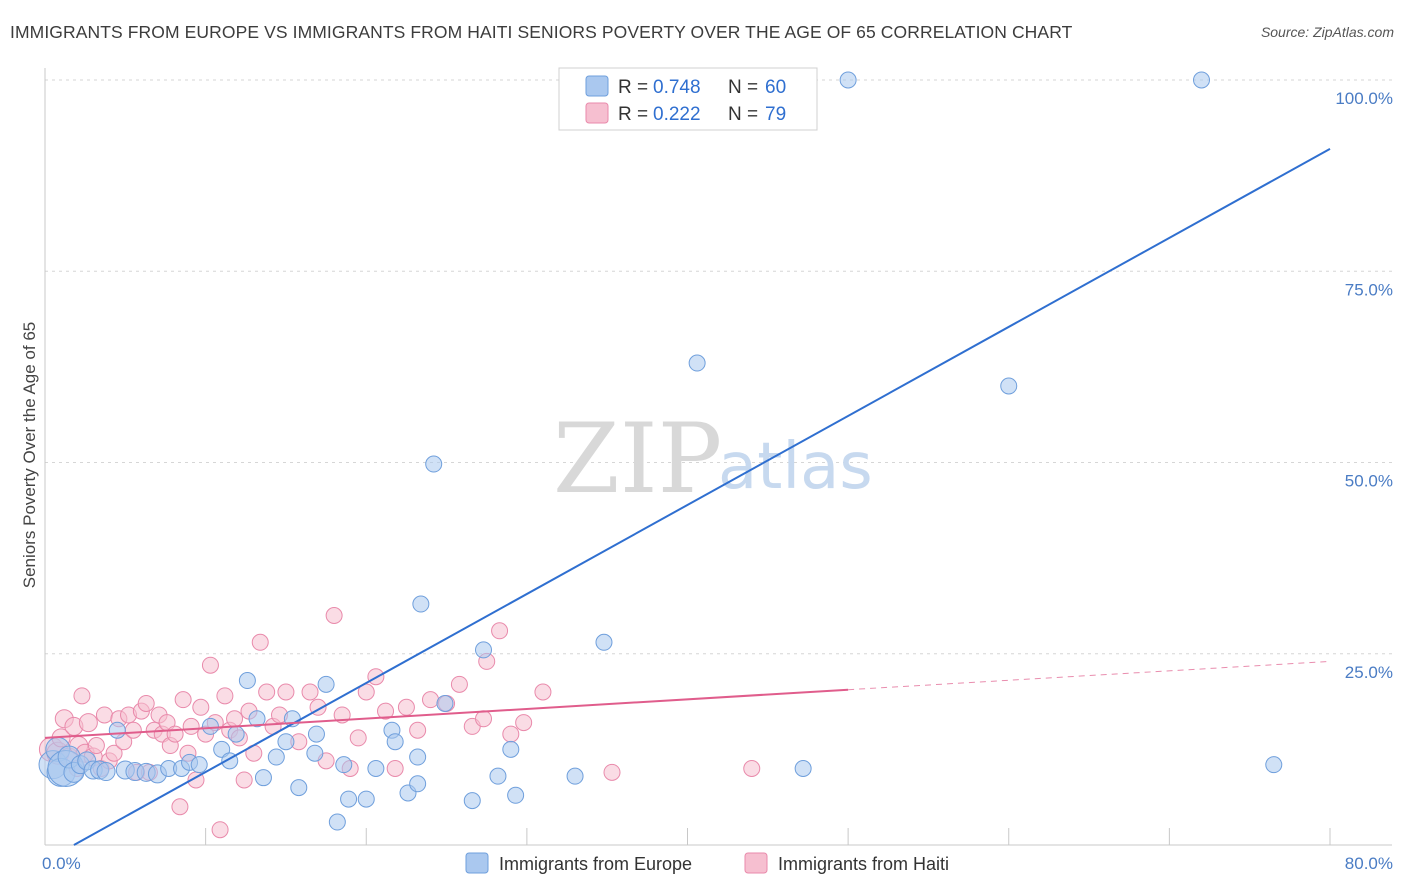  I want to click on legend-europe-r-label: R =, so click(633, 87).